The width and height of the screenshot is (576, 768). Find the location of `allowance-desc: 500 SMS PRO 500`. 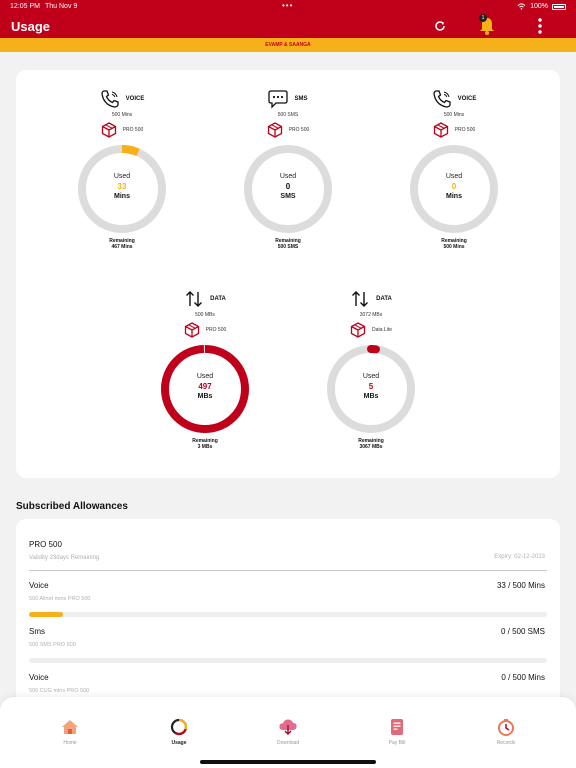

allowance-desc: 500 SMS PRO 500 is located at coordinates (52, 645).